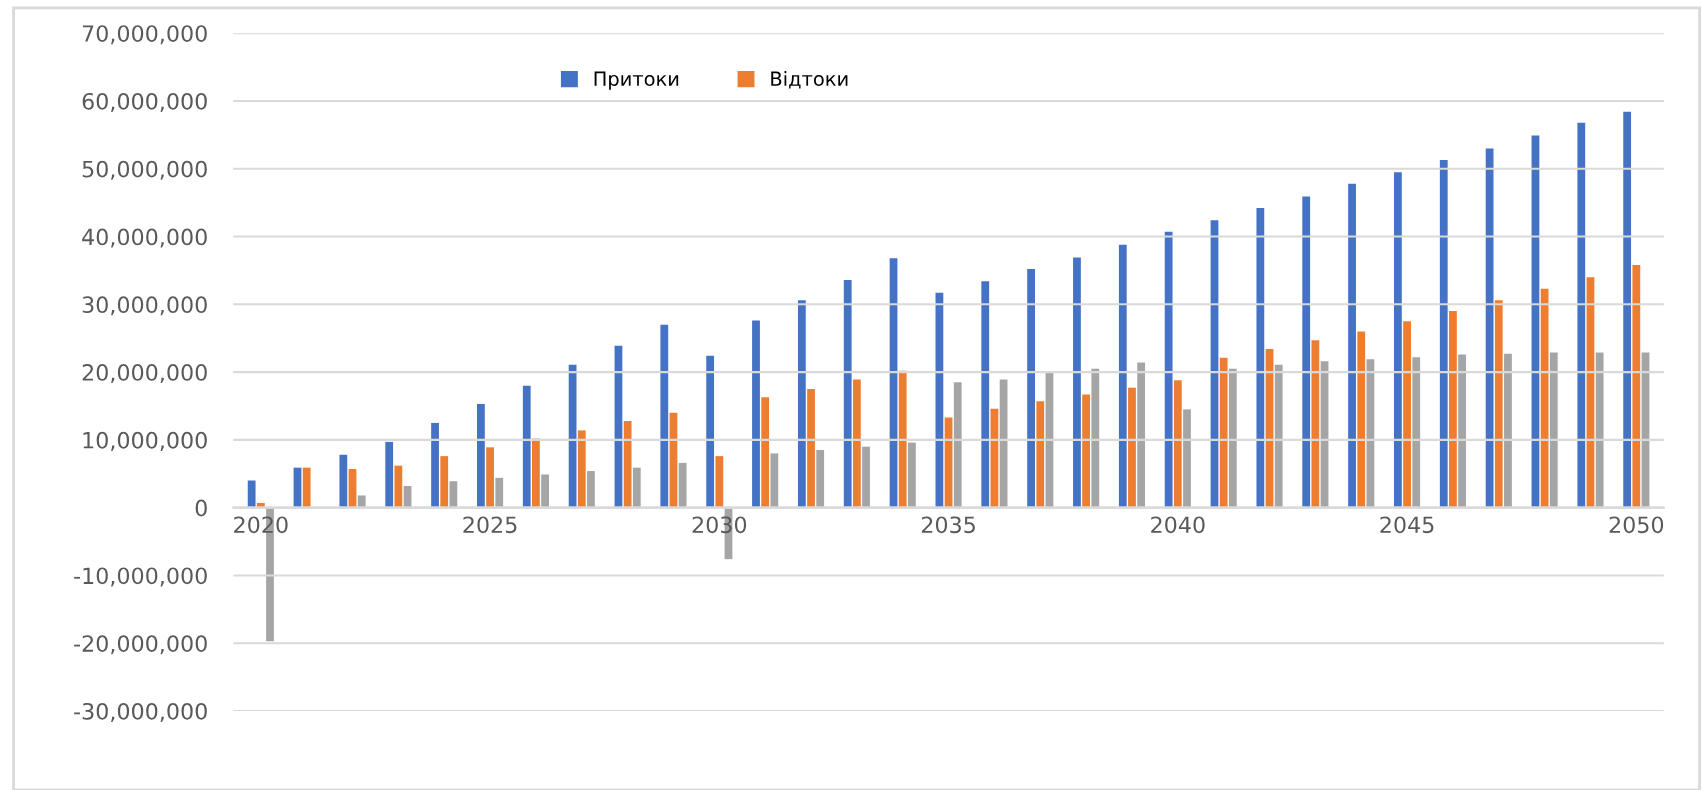 The height and width of the screenshot is (790, 1703). Describe the element at coordinates (145, 441) in the screenshot. I see `y-tick-label: 10,000,000` at that location.